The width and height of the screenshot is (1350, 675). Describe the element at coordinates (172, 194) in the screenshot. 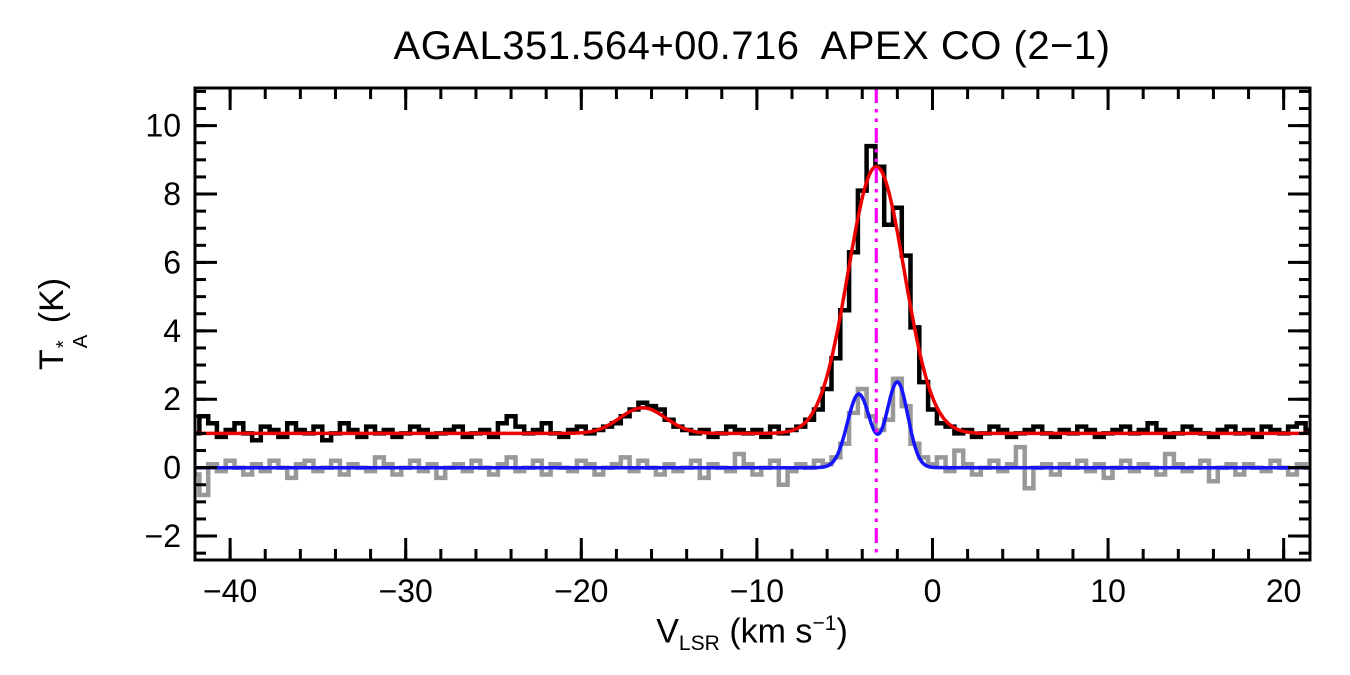

I see `y-tick-label: 8` at that location.